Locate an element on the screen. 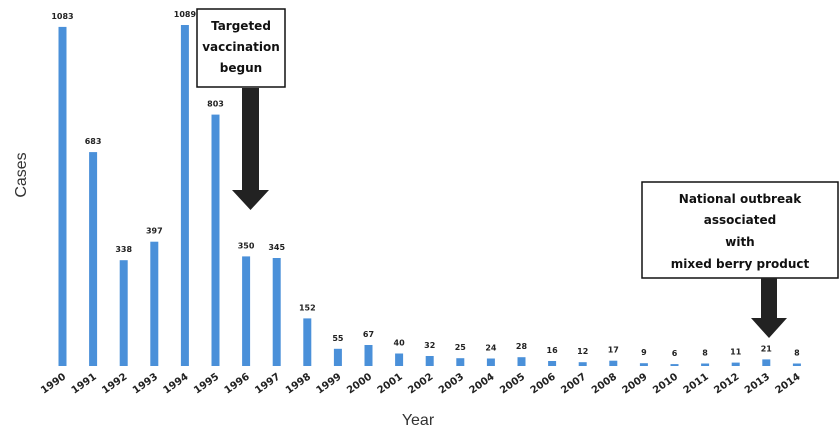 The width and height of the screenshot is (840, 432). x-tick-2012: 2012 is located at coordinates (726, 383).